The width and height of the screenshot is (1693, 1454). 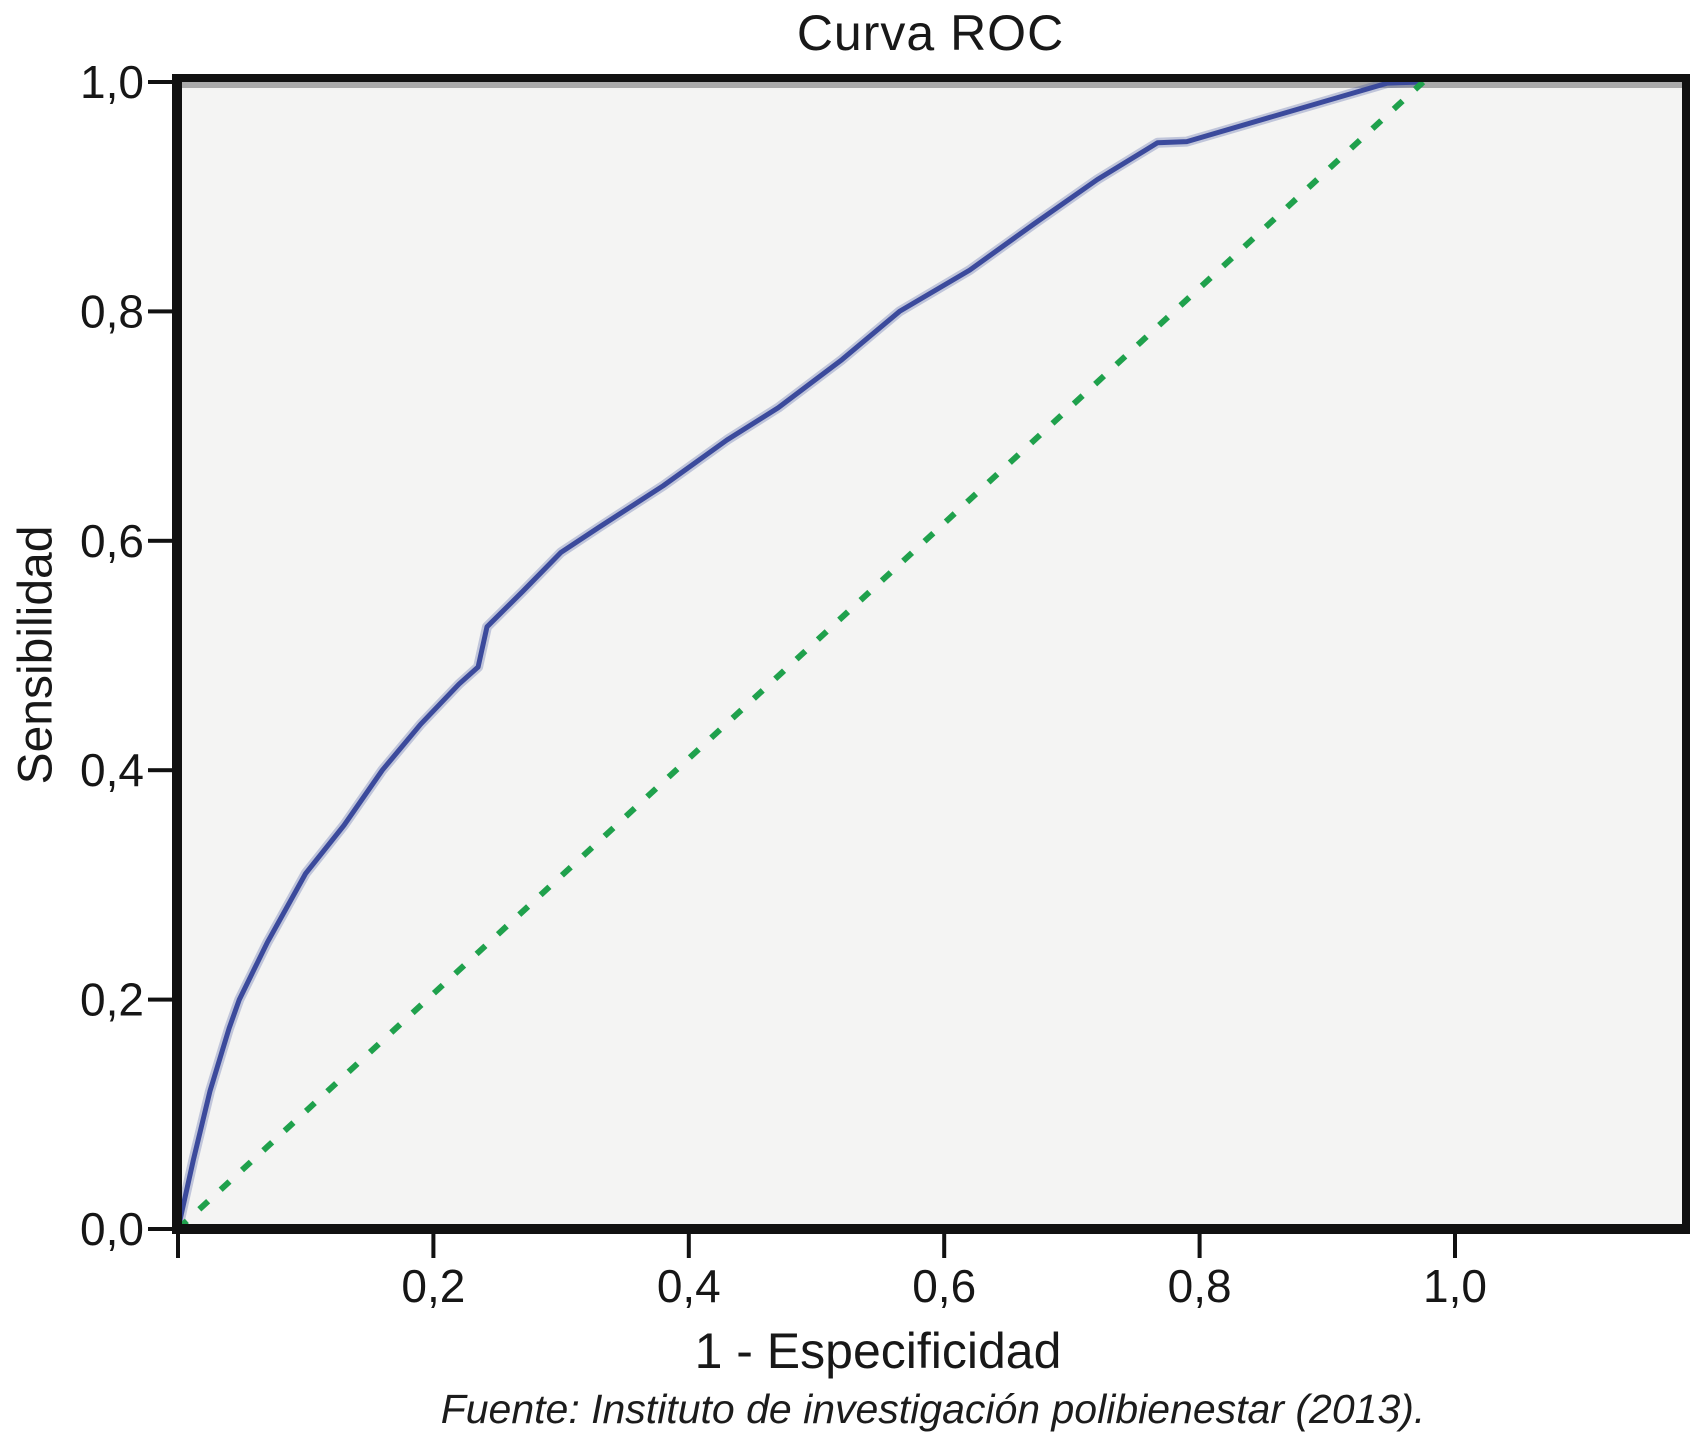 What do you see at coordinates (931, 1229) in the screenshot?
I see `x-axis-line` at bounding box center [931, 1229].